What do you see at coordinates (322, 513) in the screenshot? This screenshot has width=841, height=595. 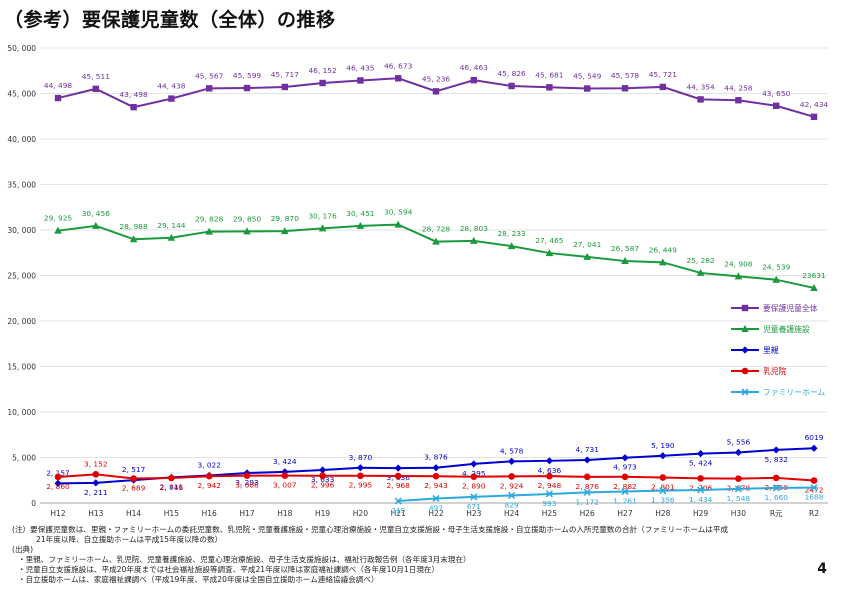 I see `x-tick-label: H19` at bounding box center [322, 513].